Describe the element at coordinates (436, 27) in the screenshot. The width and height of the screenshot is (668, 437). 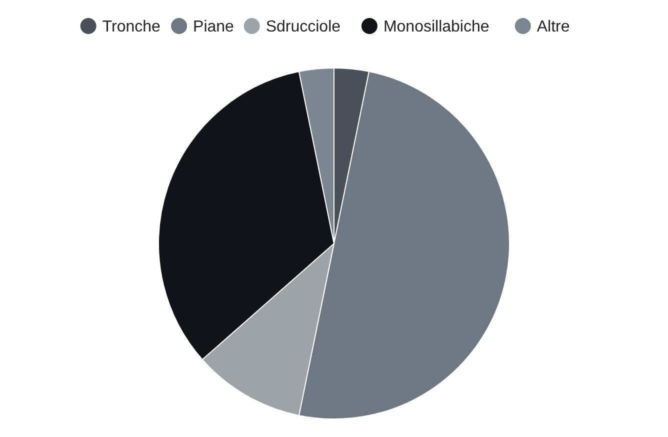
I see `legend-label: Monosillabiche` at that location.